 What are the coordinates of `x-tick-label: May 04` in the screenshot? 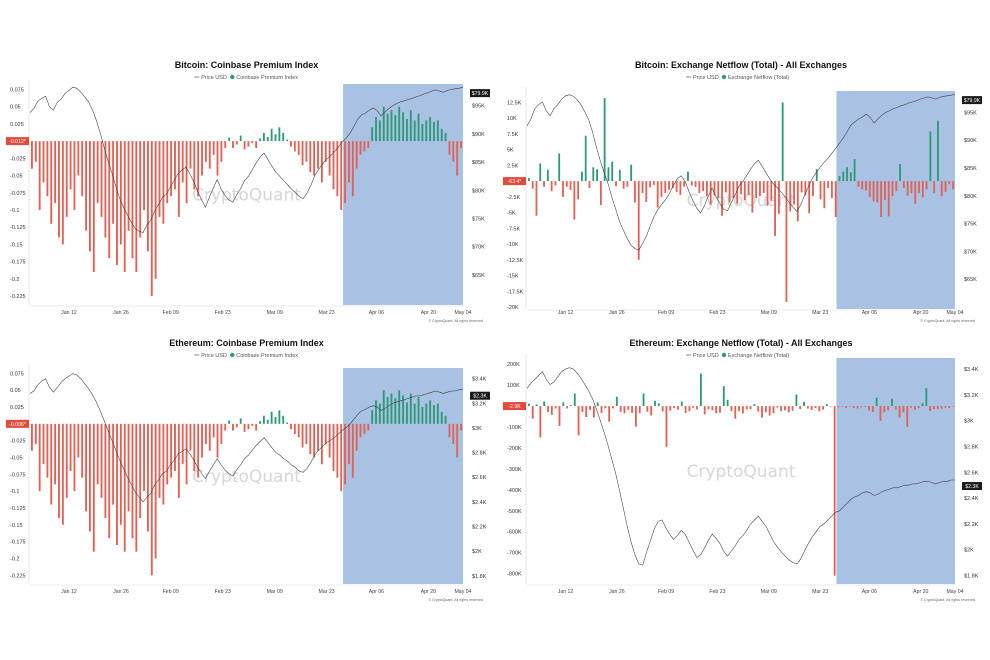 It's located at (462, 313).